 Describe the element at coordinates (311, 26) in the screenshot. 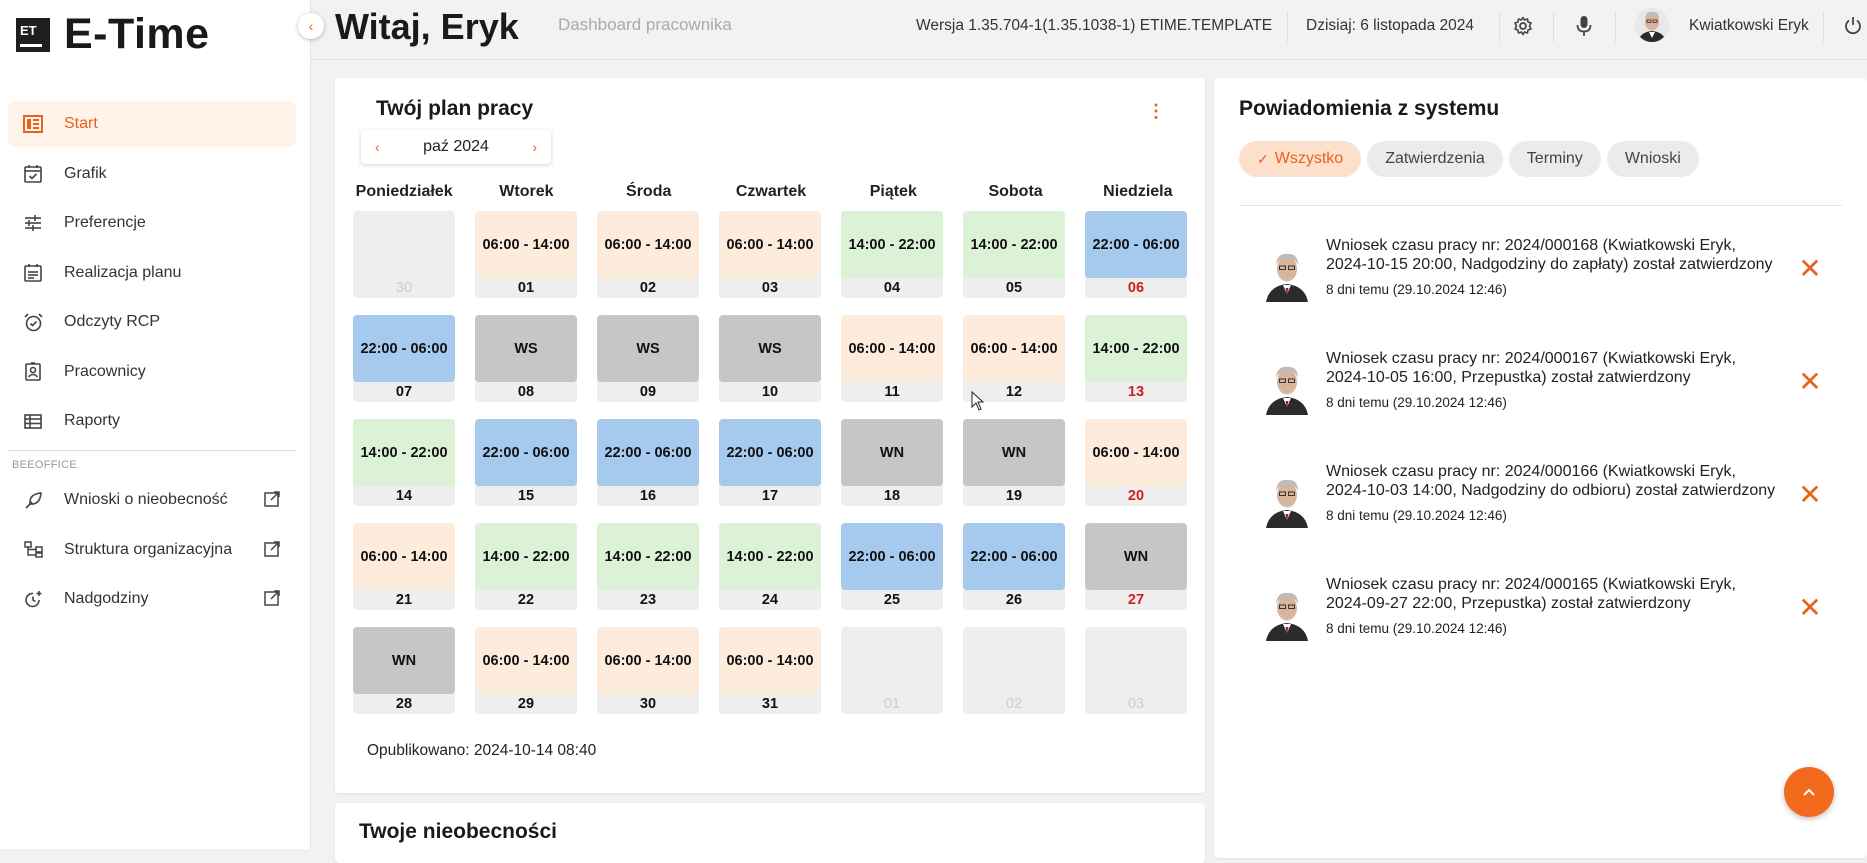

I see `sidebar-collapse-button: ‹` at that location.